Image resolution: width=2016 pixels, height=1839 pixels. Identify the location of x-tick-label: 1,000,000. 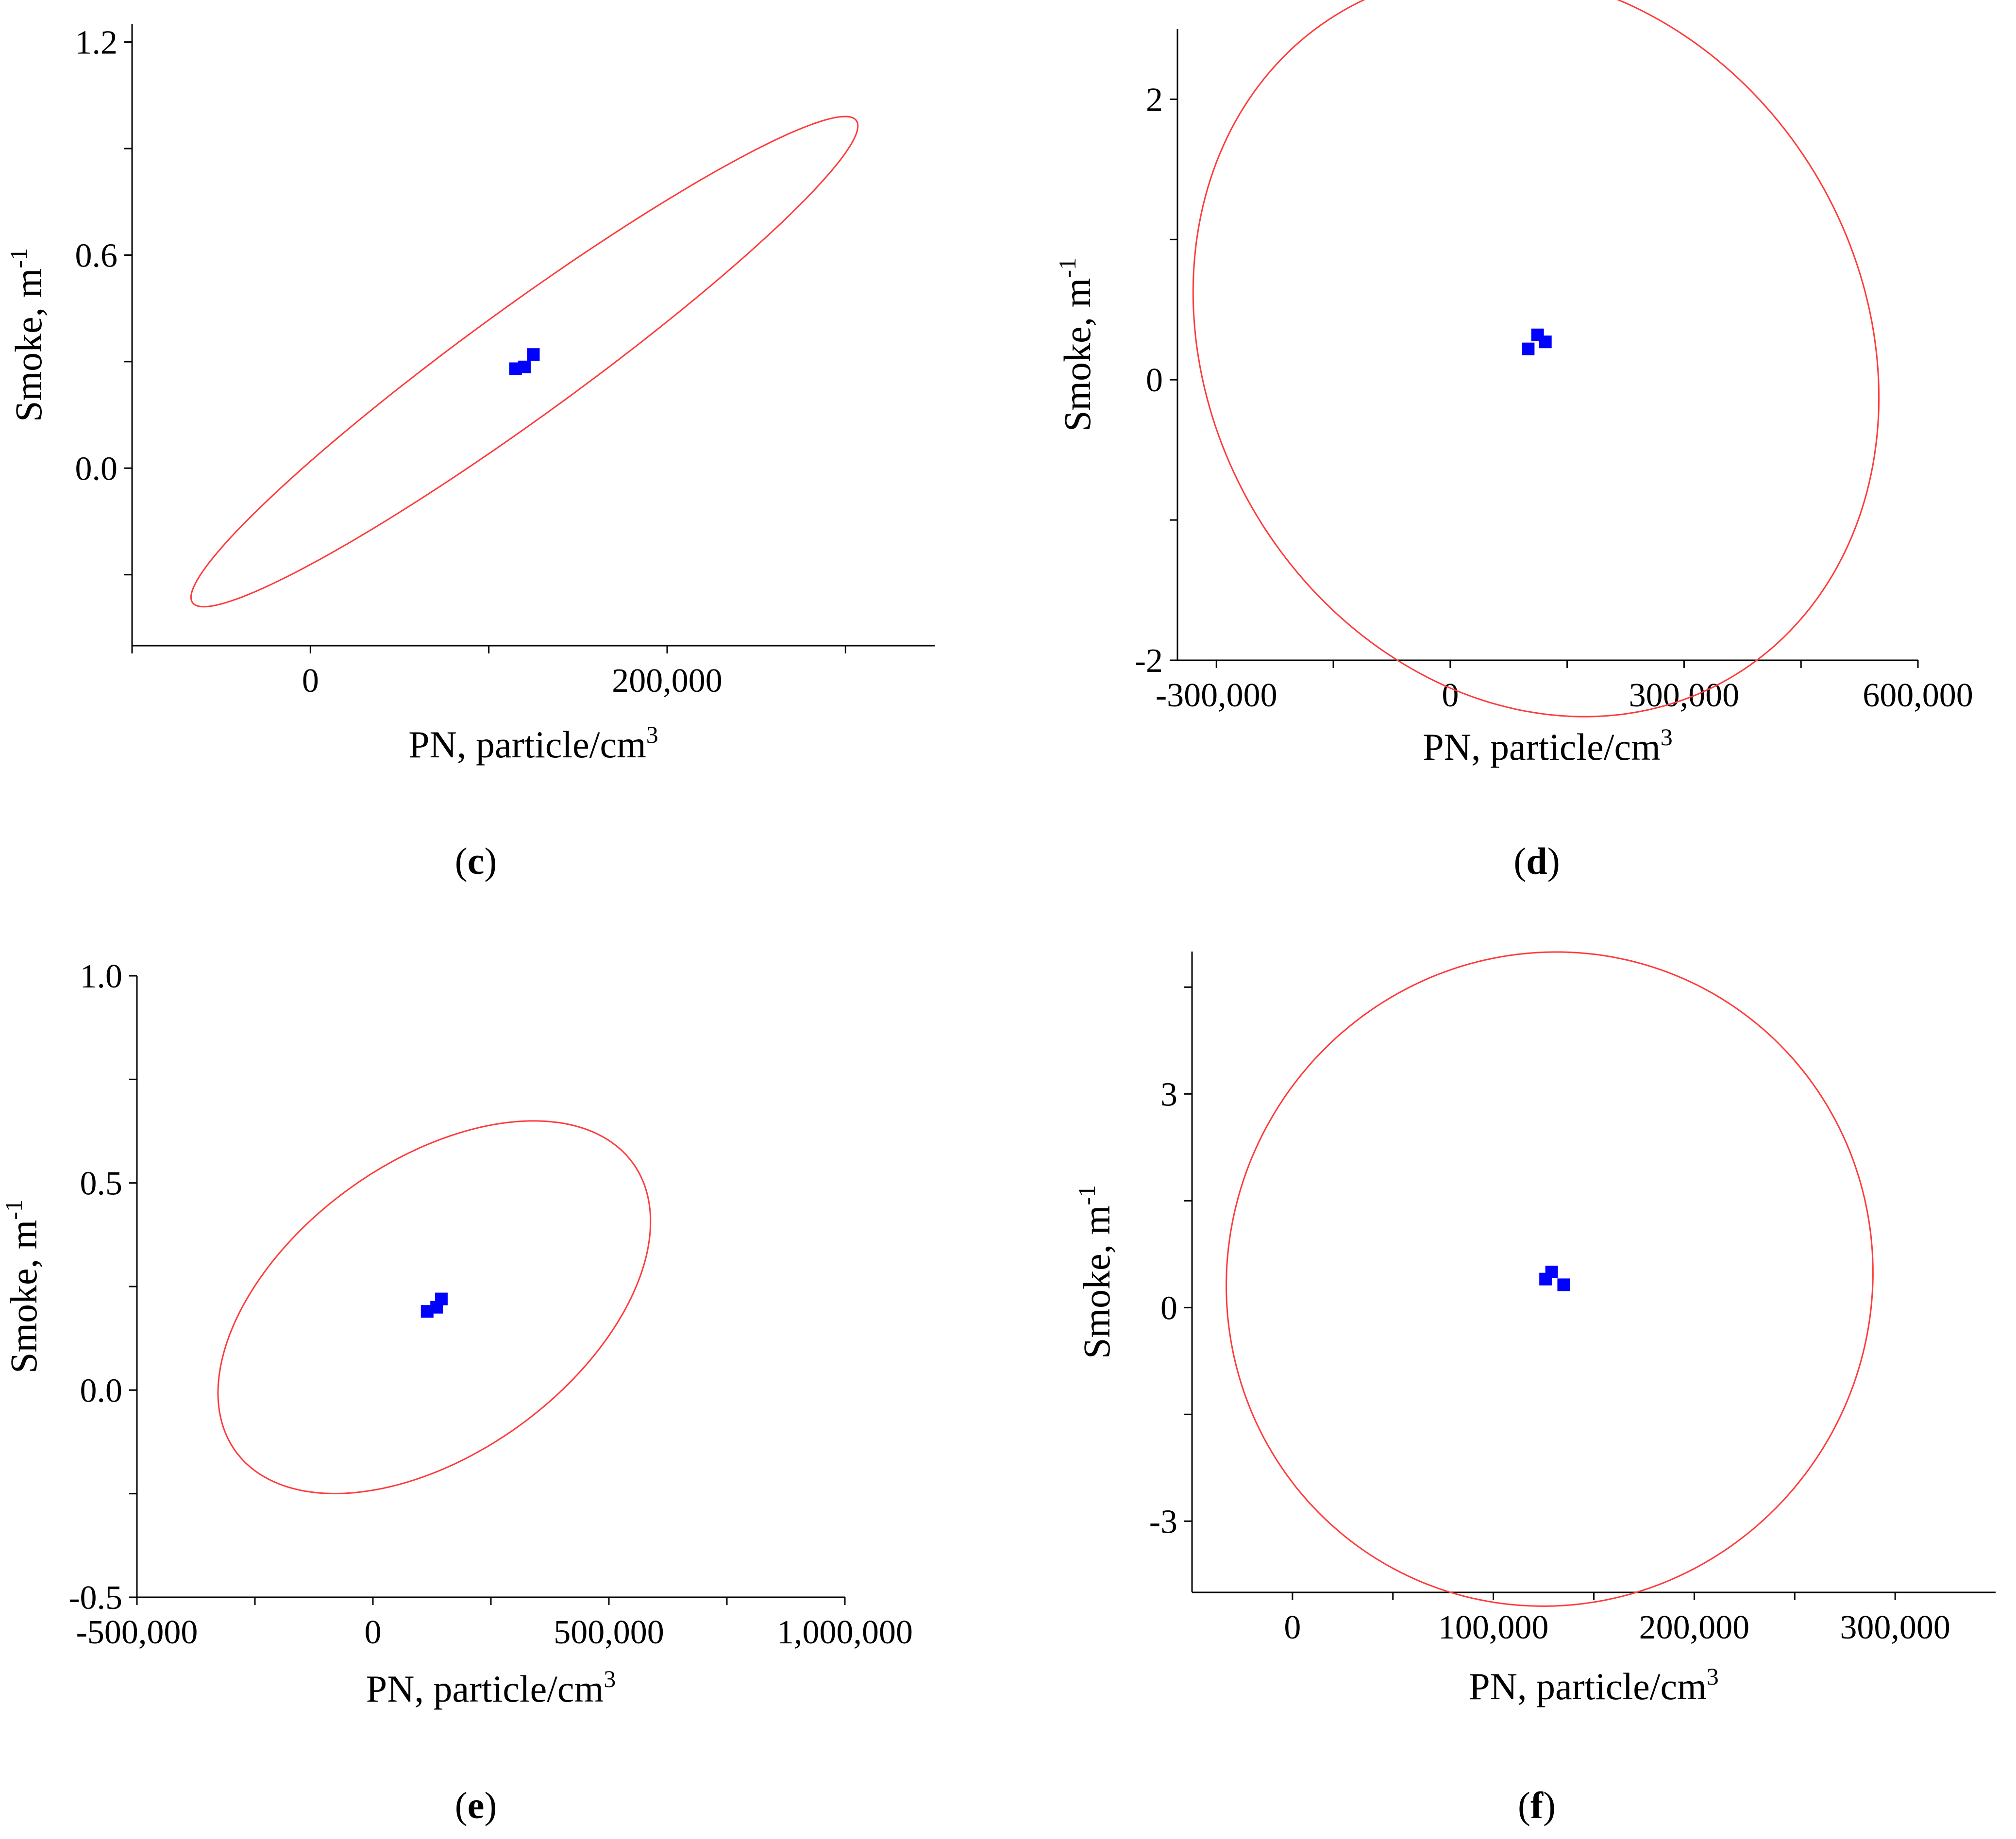
(845, 1632).